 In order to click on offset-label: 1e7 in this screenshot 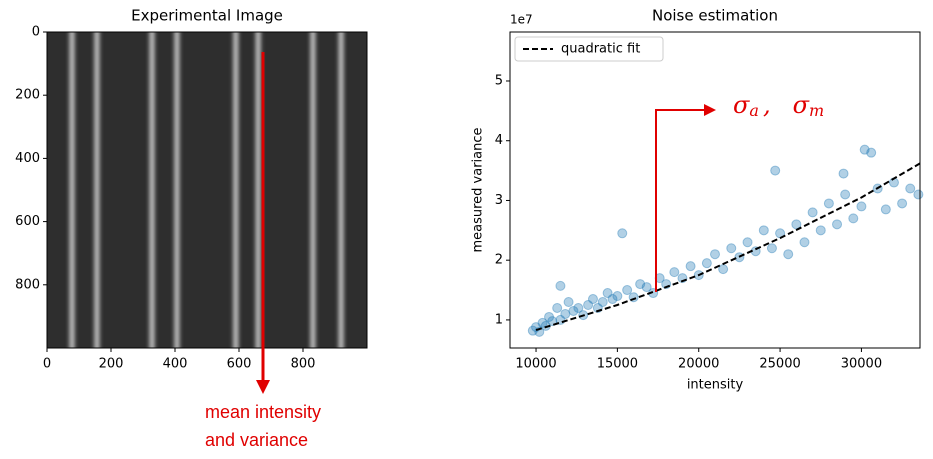, I will do `click(521, 20)`.